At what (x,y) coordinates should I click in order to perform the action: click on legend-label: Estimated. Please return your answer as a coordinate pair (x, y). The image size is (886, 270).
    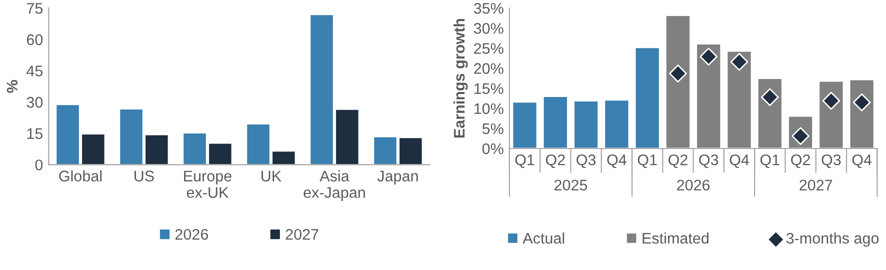
    Looking at the image, I should click on (675, 238).